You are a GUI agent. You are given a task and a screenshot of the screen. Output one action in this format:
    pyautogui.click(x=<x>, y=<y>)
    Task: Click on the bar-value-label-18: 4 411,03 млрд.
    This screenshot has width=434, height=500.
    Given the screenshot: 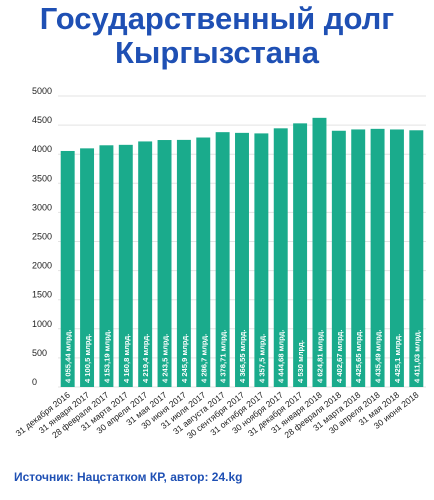 What is the action you would take?
    pyautogui.click(x=416, y=356)
    